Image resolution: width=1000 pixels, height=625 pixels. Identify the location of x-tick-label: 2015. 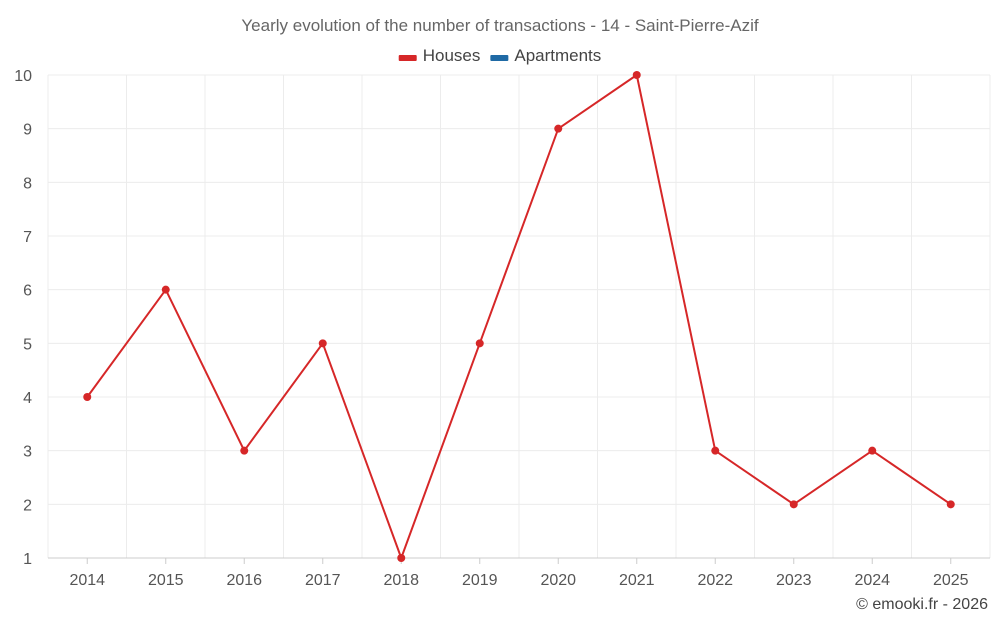
(166, 580).